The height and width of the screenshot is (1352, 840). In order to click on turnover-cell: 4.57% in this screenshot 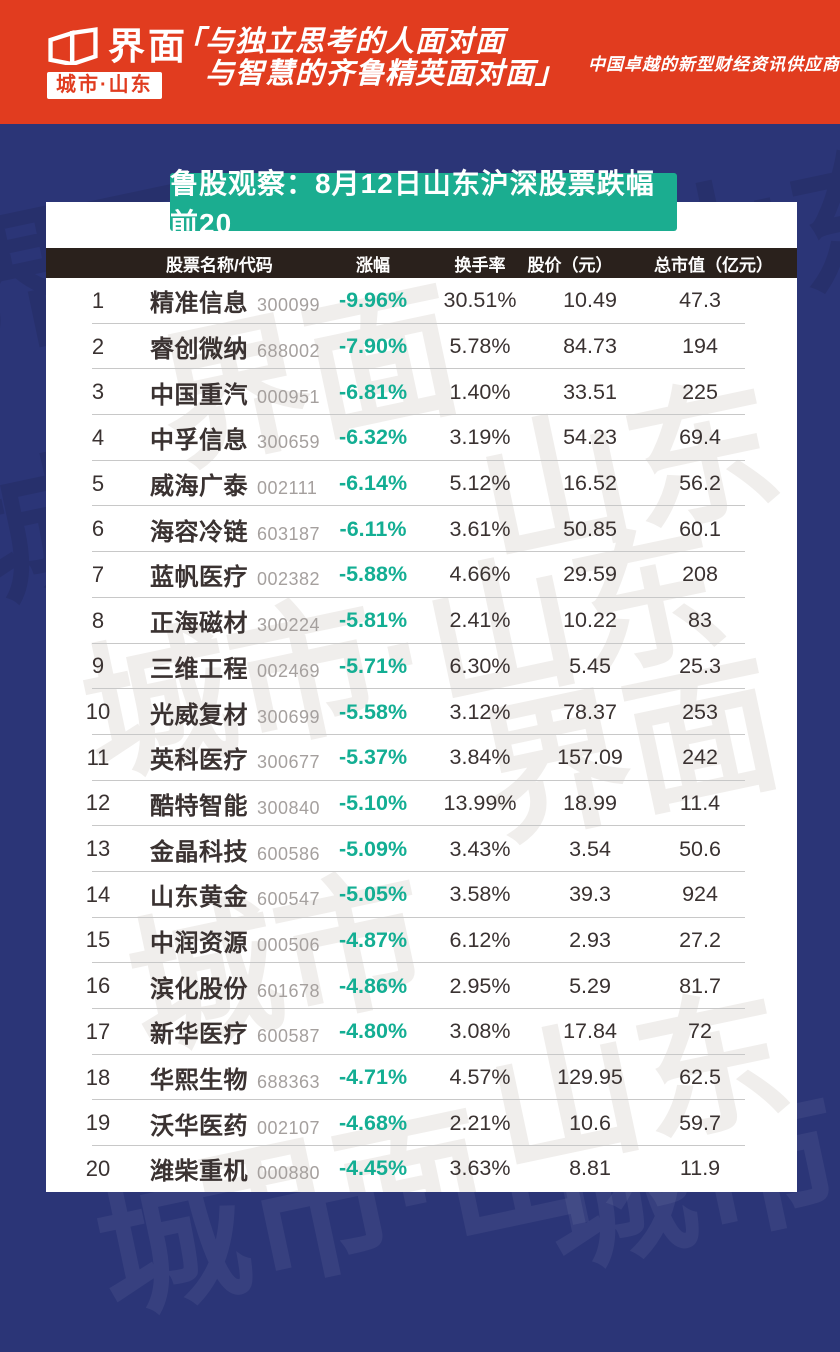, I will do `click(480, 1077)`.